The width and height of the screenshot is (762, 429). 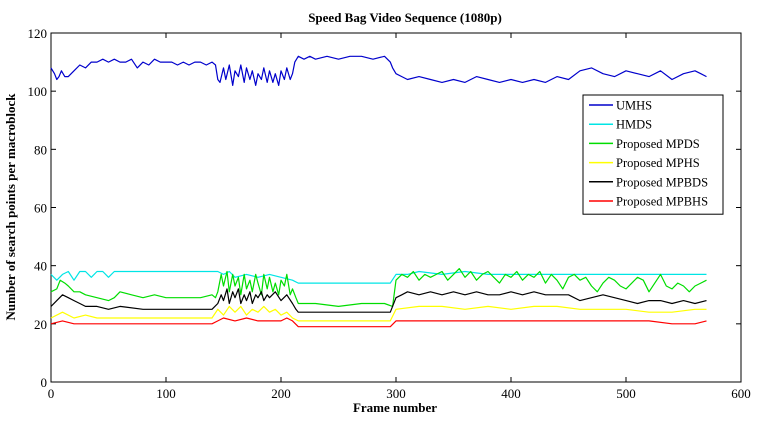 What do you see at coordinates (51, 393) in the screenshot?
I see `x-tick-label: 0` at bounding box center [51, 393].